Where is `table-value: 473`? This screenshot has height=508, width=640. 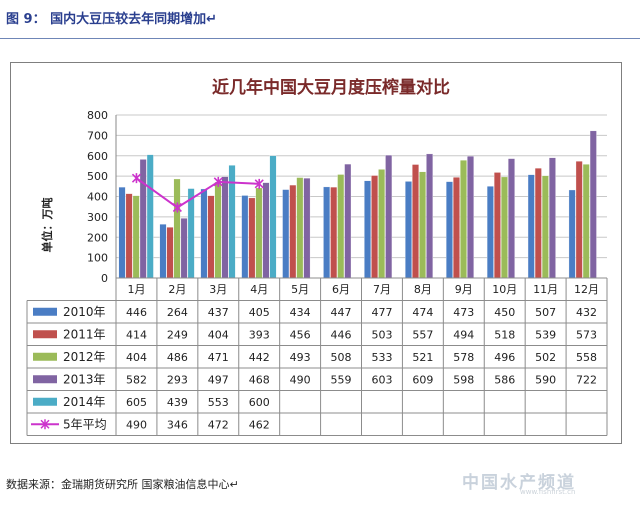
table-value: 473 is located at coordinates (463, 312).